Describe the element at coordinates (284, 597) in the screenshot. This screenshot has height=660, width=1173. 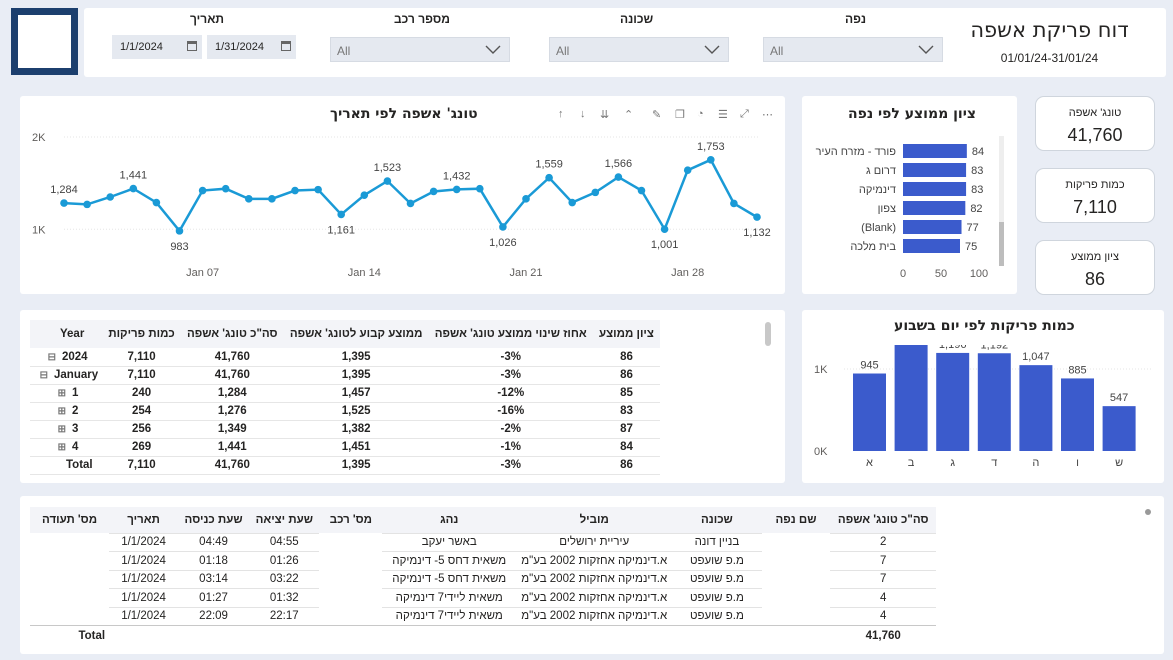
I see `cell: 01:32` at that location.